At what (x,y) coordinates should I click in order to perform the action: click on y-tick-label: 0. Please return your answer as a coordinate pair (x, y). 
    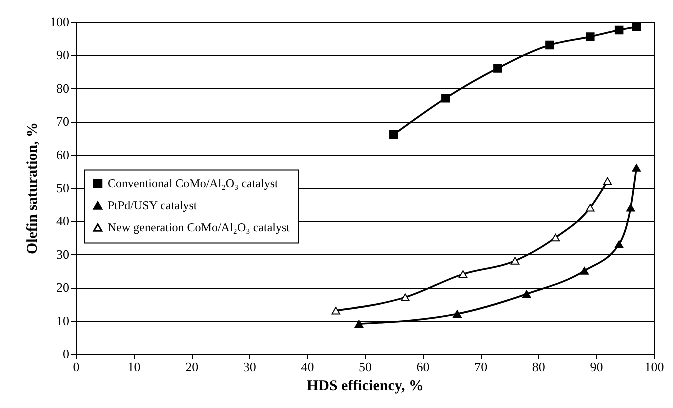
    Looking at the image, I should click on (66, 354).